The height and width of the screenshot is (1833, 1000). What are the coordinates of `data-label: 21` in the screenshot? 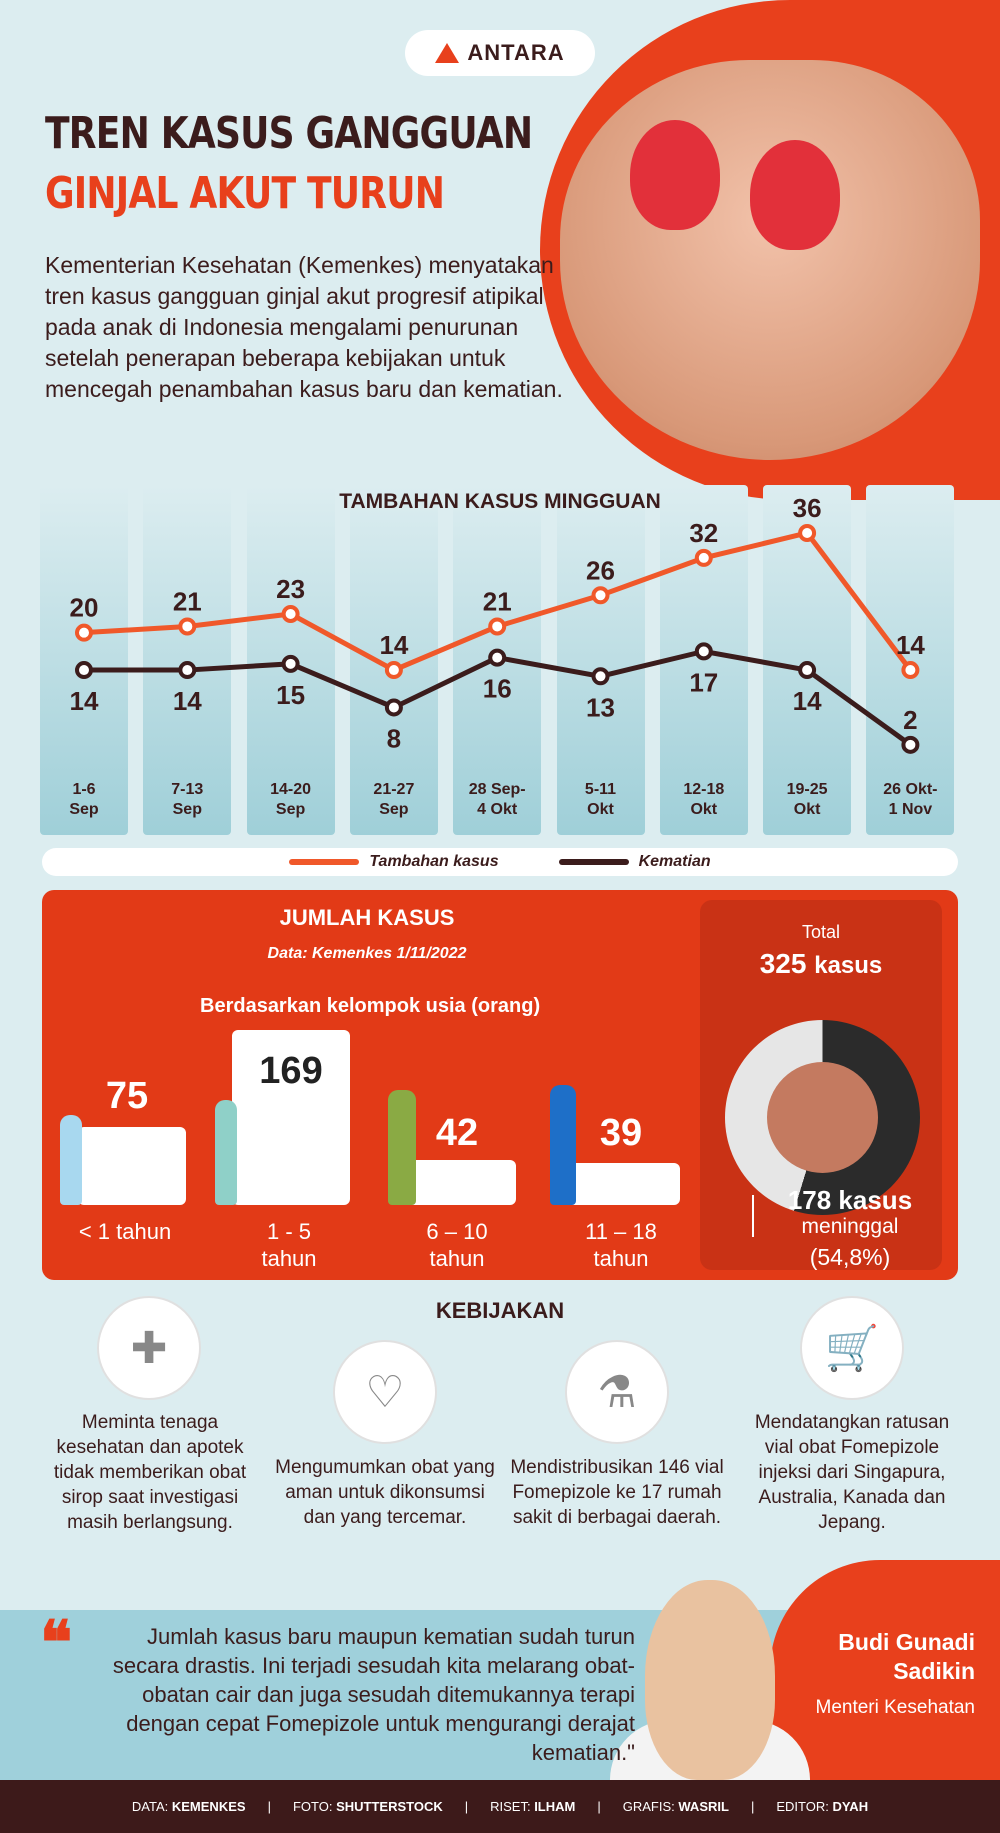 It's located at (187, 601).